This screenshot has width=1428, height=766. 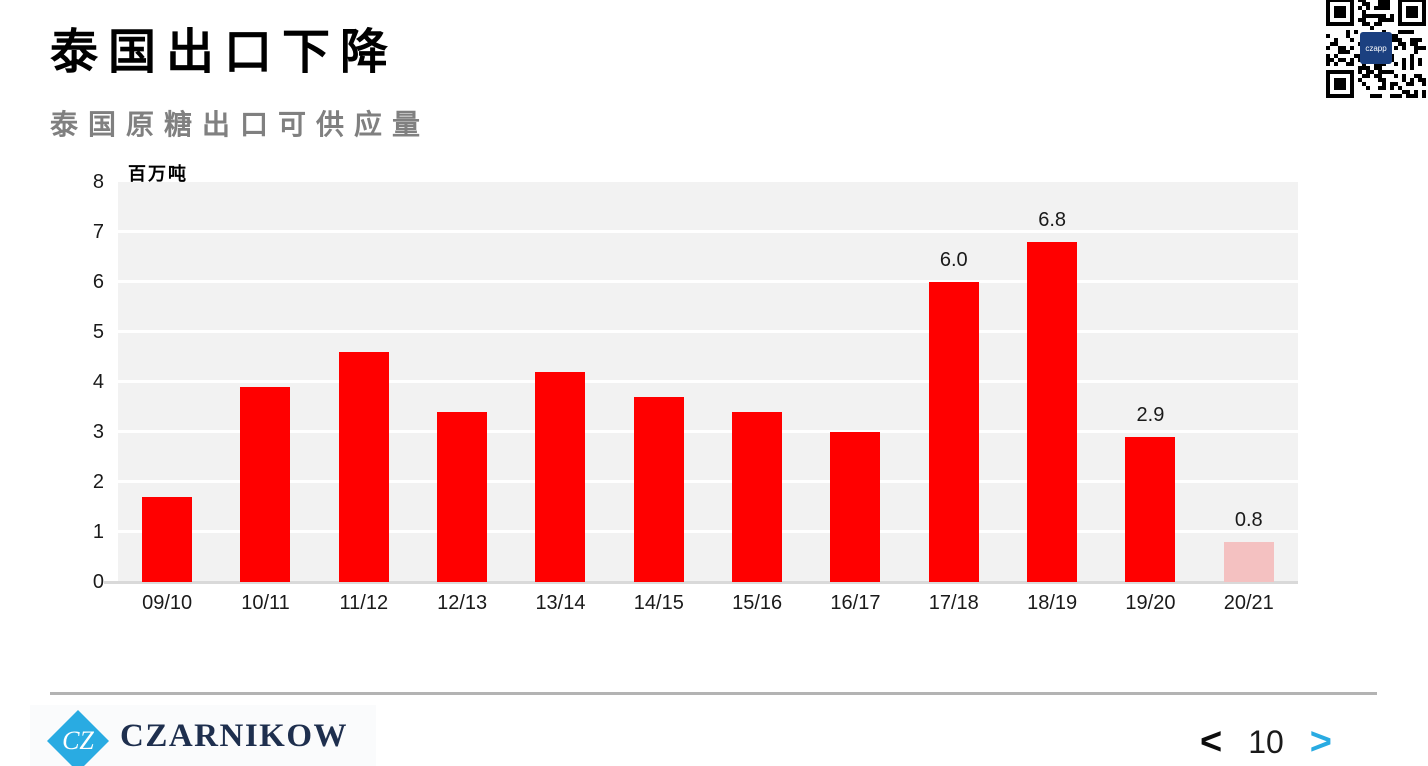 I want to click on x-tick-label: 18/19, so click(x=1052, y=603).